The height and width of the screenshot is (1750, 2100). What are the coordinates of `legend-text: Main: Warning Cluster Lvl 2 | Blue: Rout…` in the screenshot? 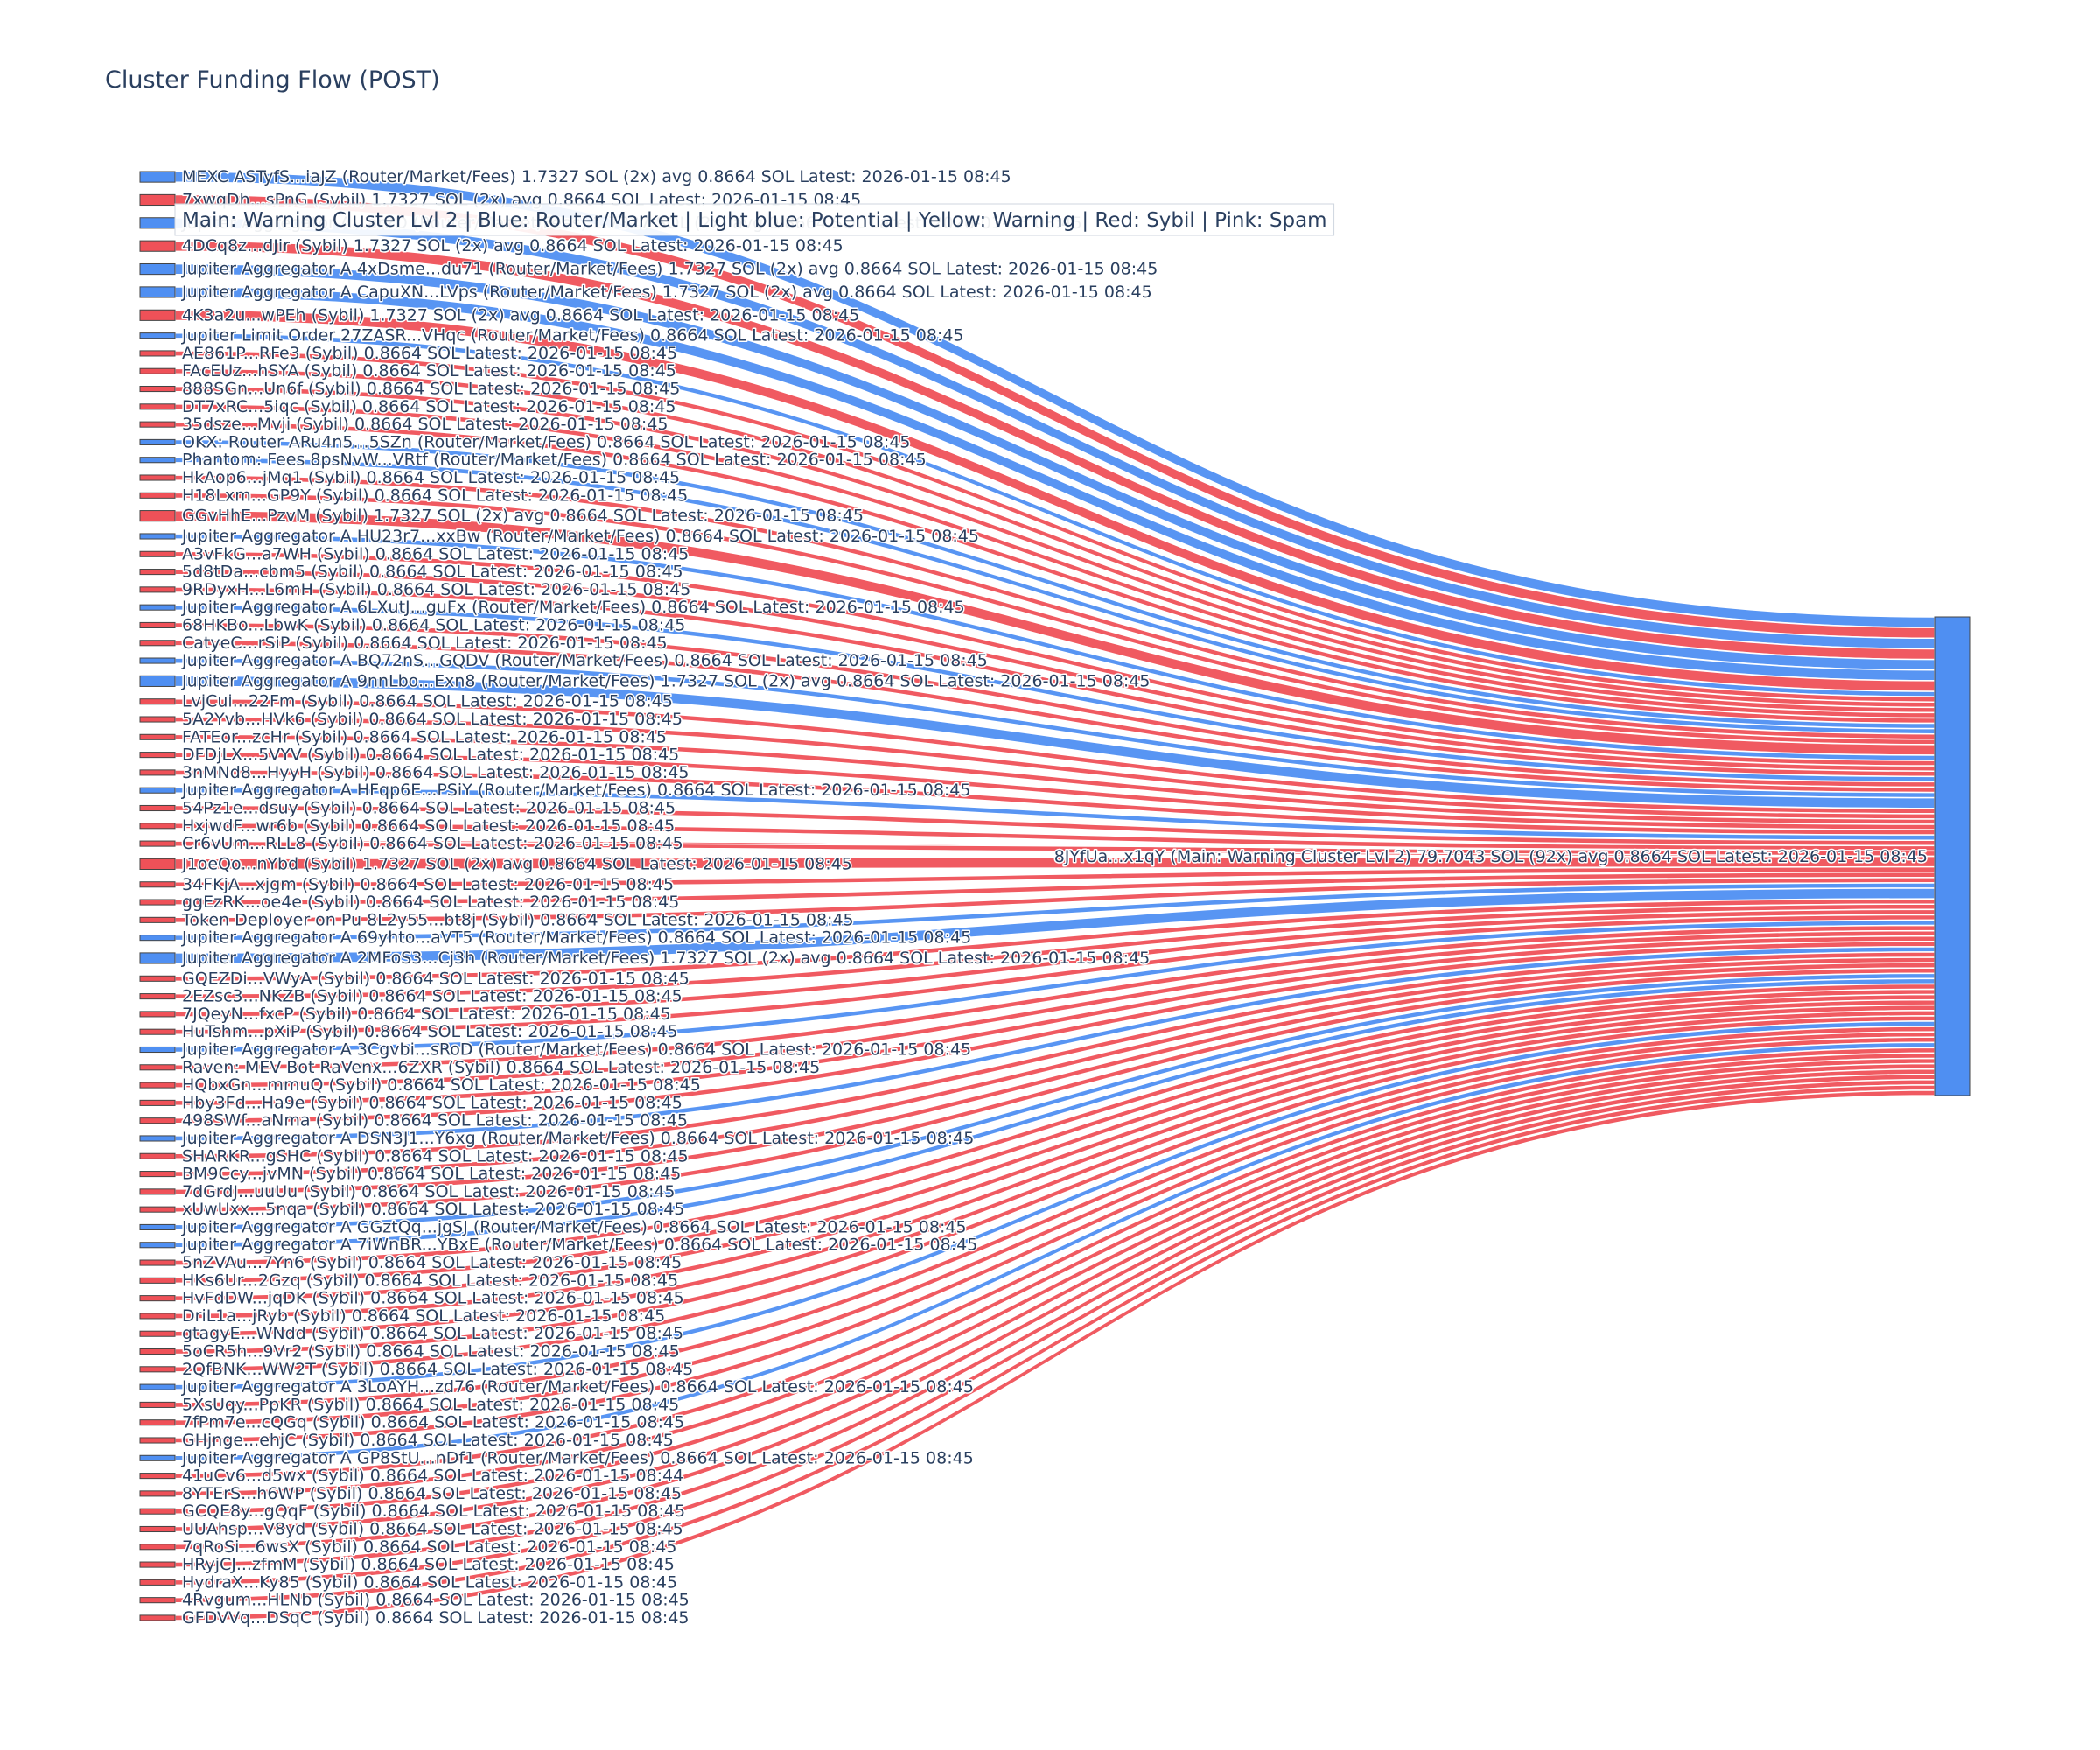 It's located at (754, 220).